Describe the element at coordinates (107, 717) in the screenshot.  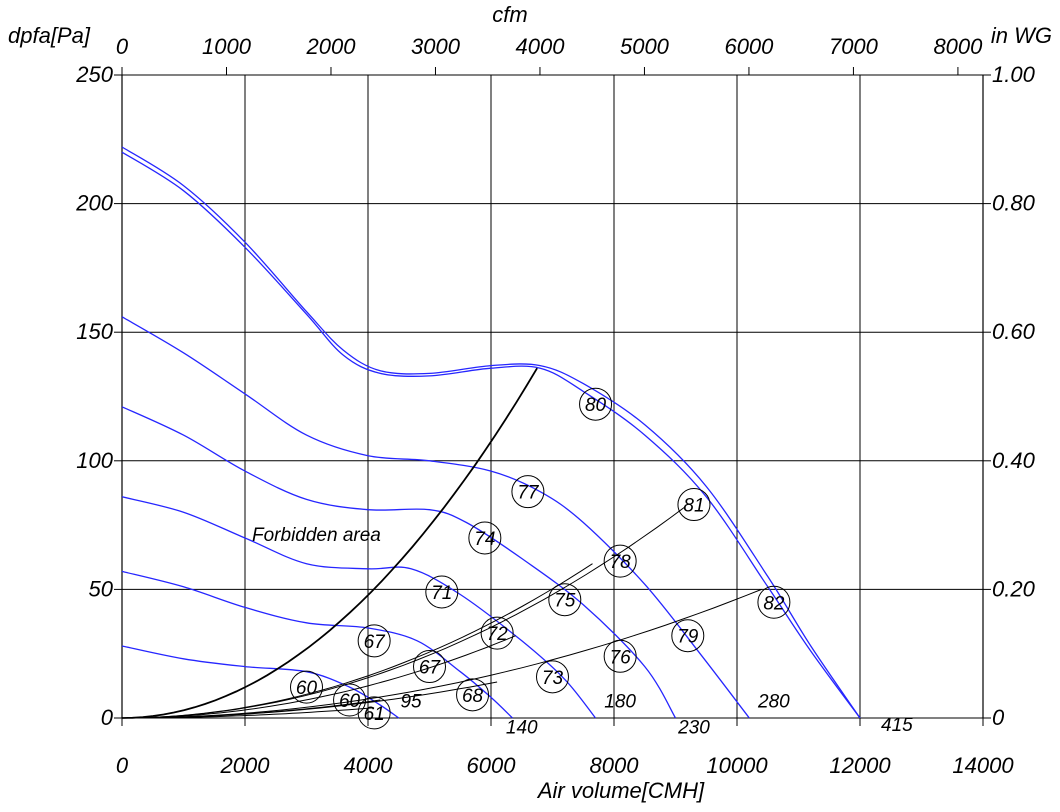
I see `y-left-tick-label: 0` at that location.